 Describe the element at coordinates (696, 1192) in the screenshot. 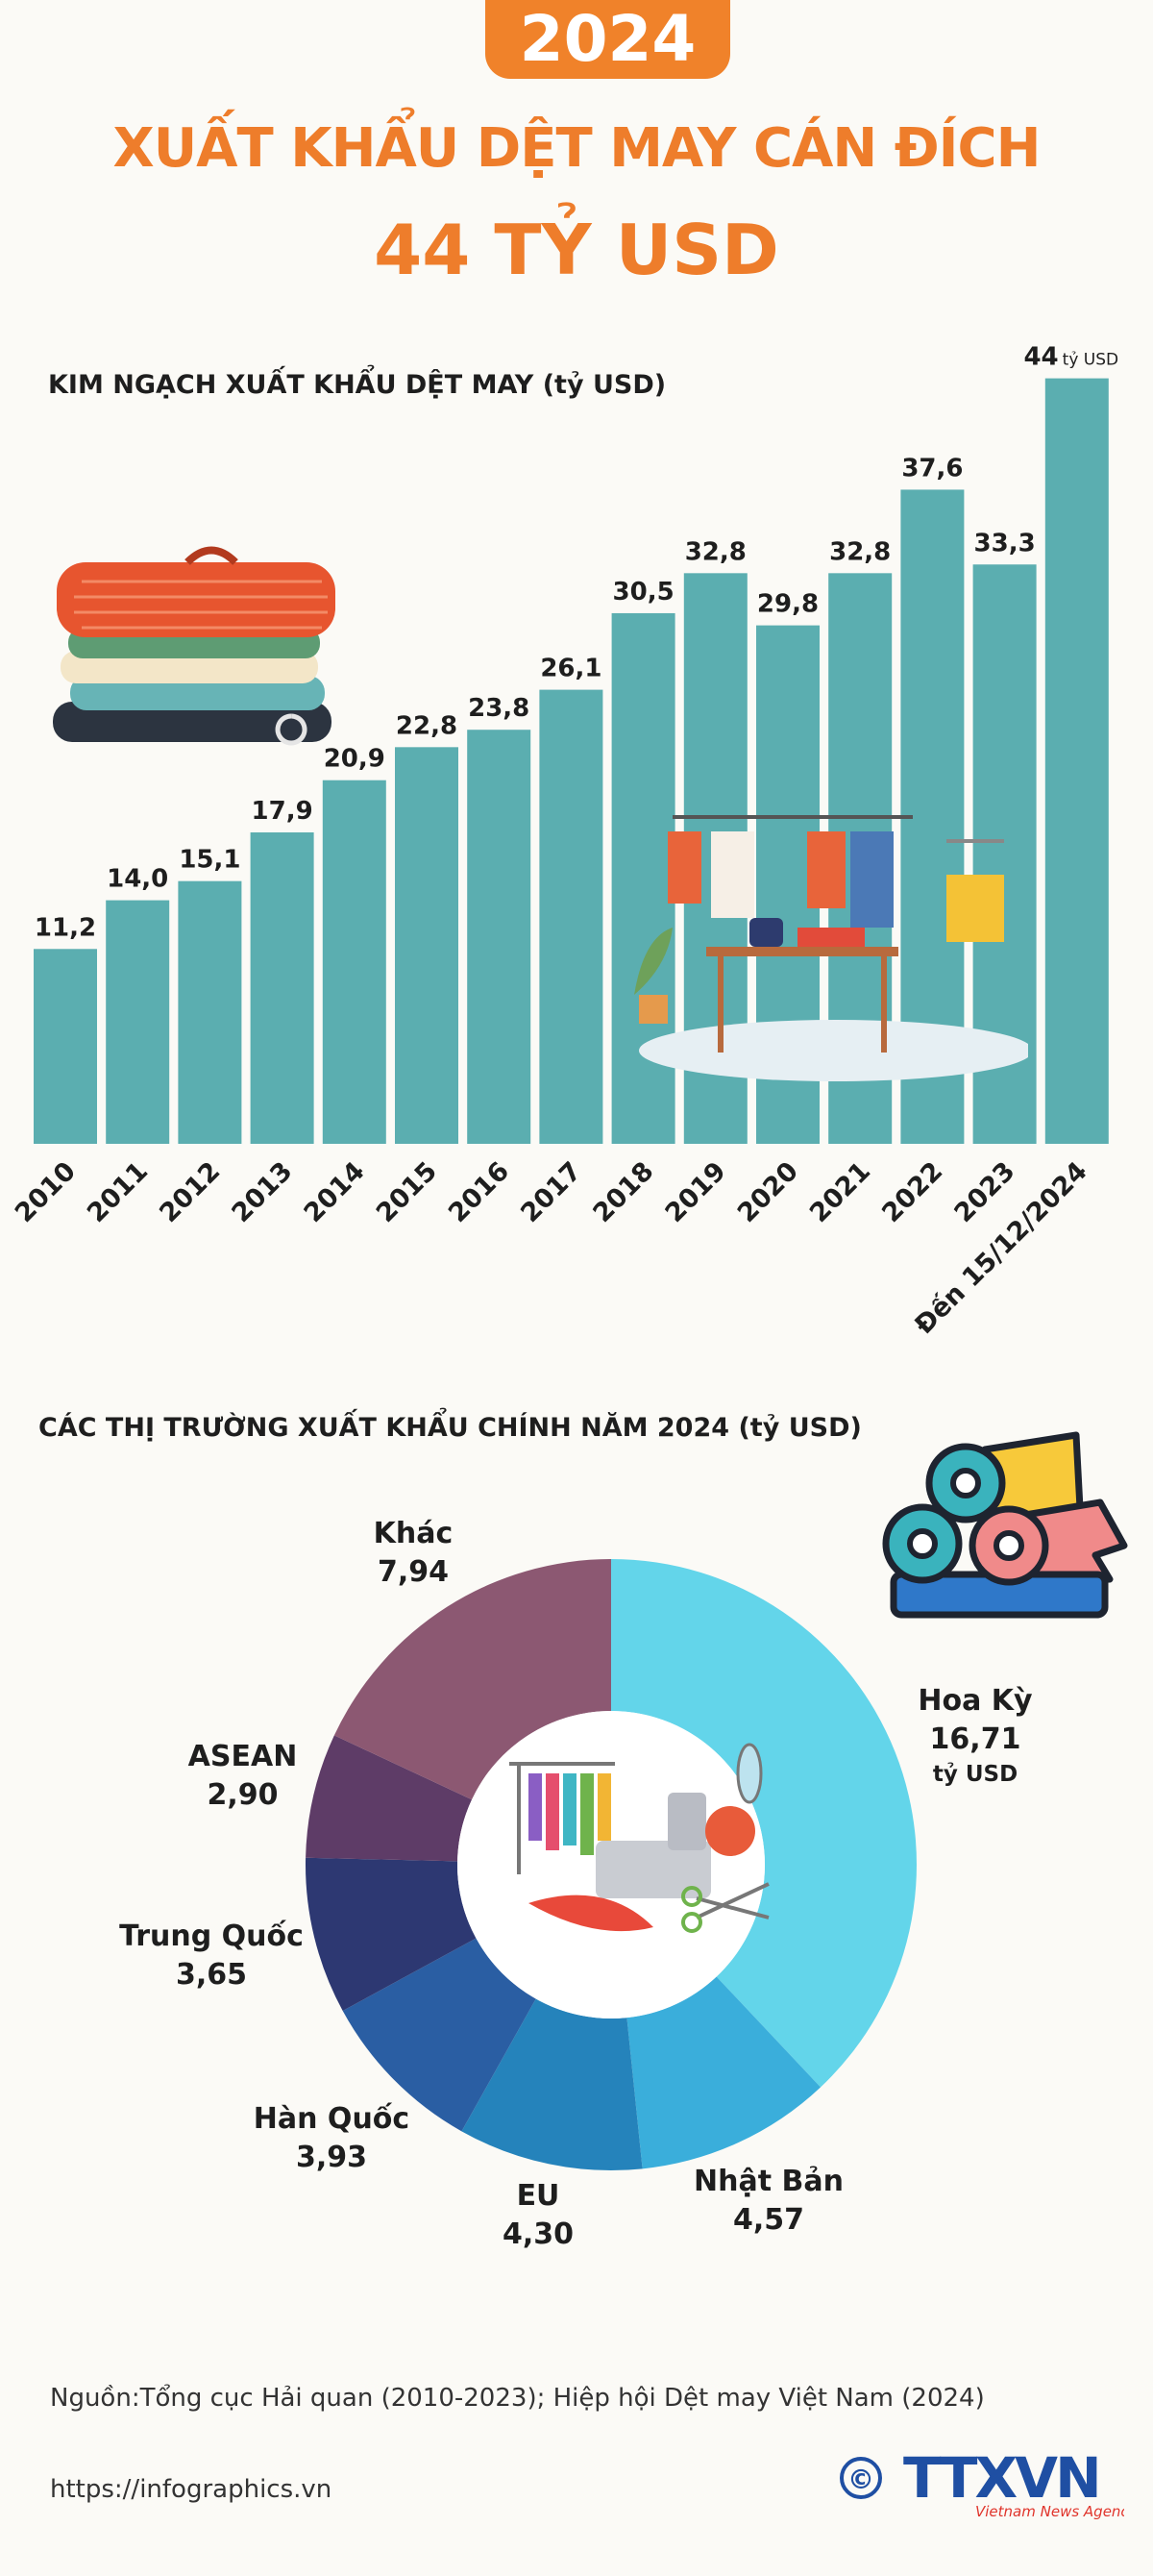

I see `x-tick-label: 2019` at that location.